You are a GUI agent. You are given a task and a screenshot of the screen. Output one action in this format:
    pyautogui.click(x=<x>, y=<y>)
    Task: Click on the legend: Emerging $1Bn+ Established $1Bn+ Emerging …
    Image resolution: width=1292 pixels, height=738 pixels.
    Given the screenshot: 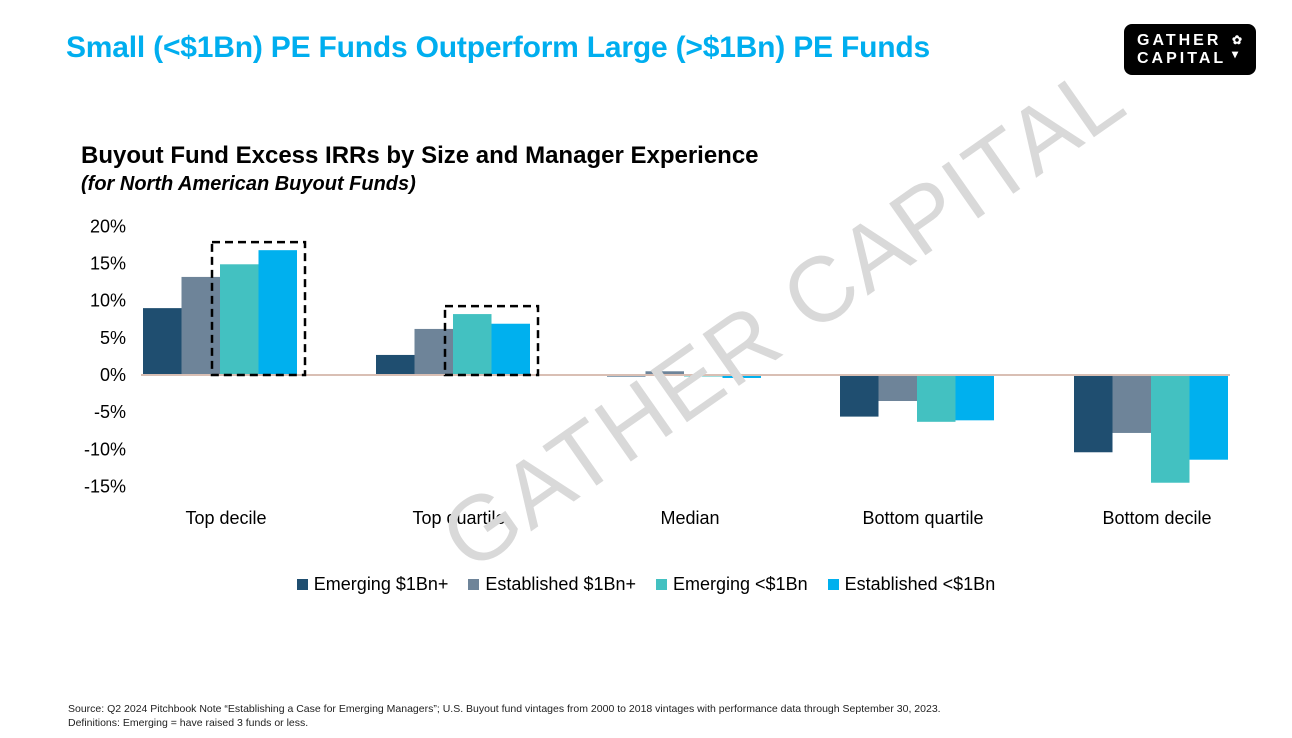 What is the action you would take?
    pyautogui.click(x=646, y=584)
    